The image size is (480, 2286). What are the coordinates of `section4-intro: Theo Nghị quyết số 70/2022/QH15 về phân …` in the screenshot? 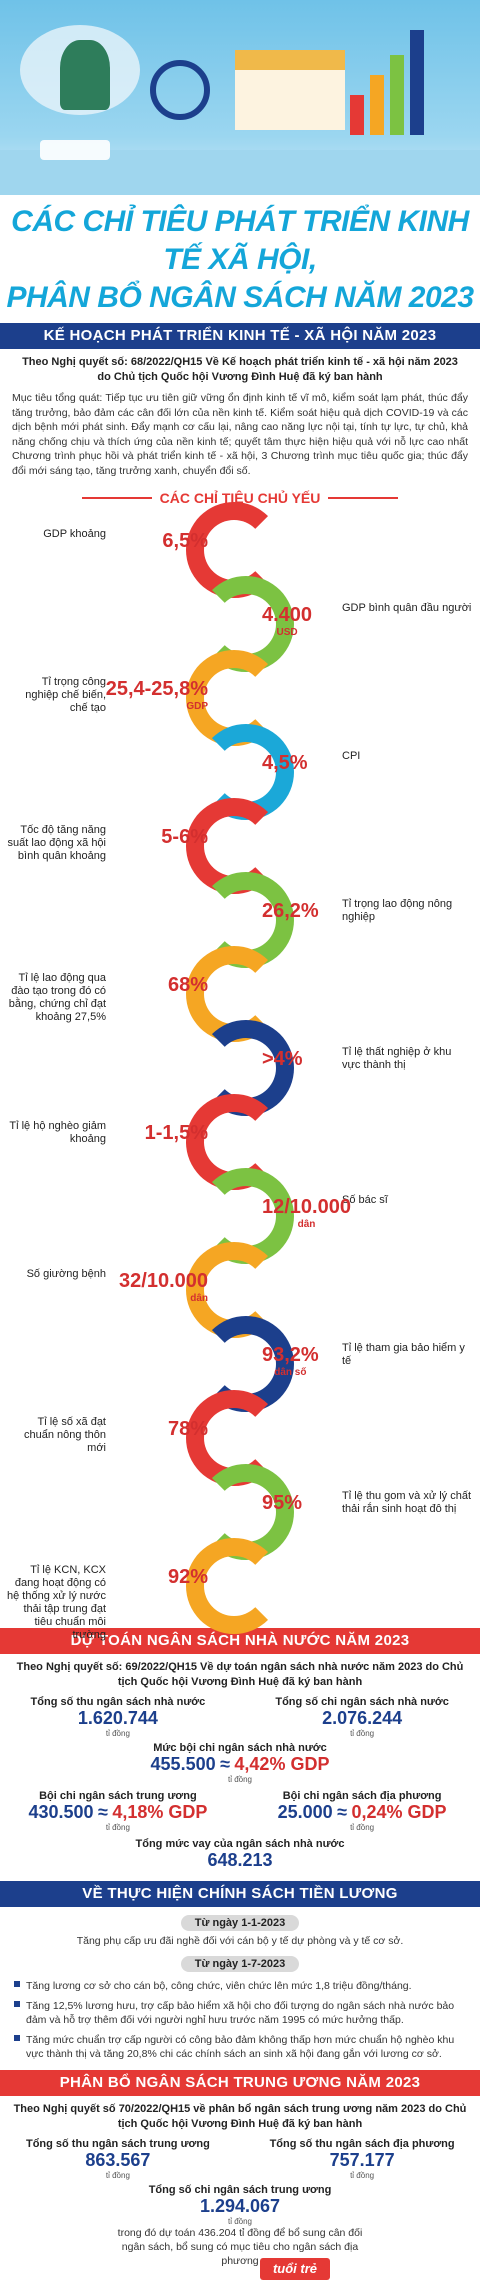 It's located at (240, 2116).